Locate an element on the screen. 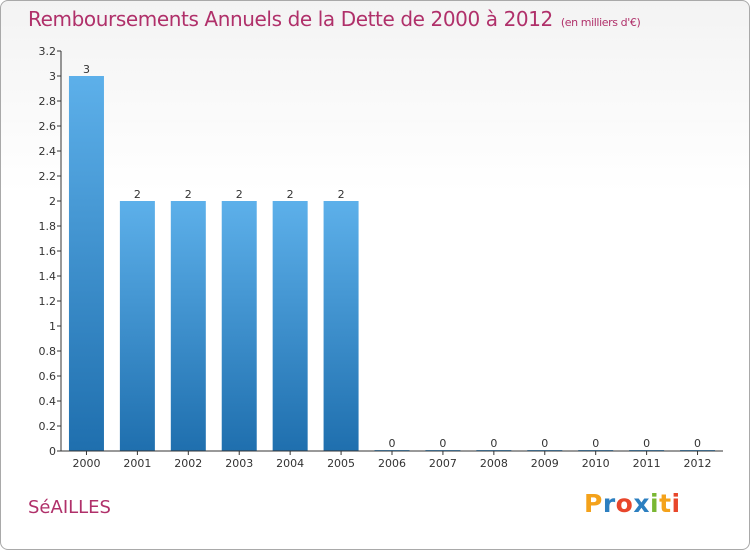  y-tick-label: 2.8 is located at coordinates (48, 101).